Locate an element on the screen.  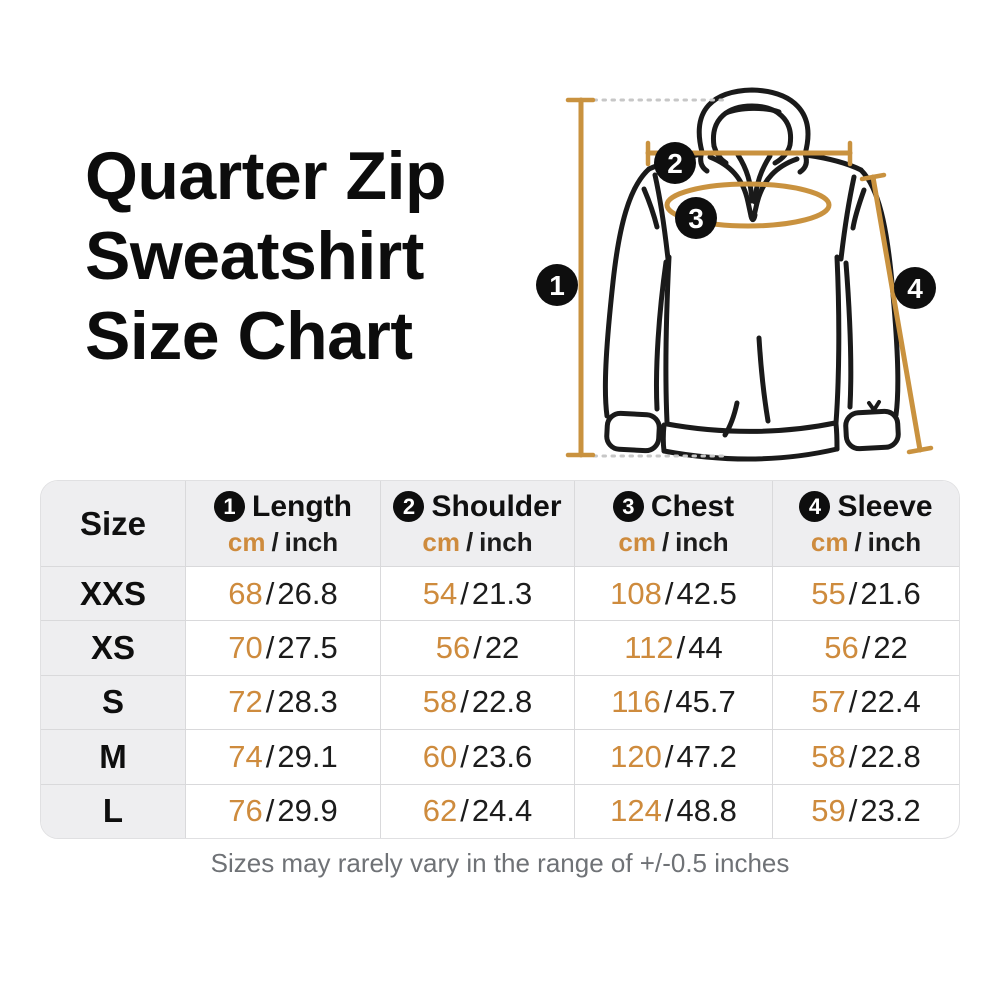
inch-value: 26.8 is located at coordinates (307, 593).